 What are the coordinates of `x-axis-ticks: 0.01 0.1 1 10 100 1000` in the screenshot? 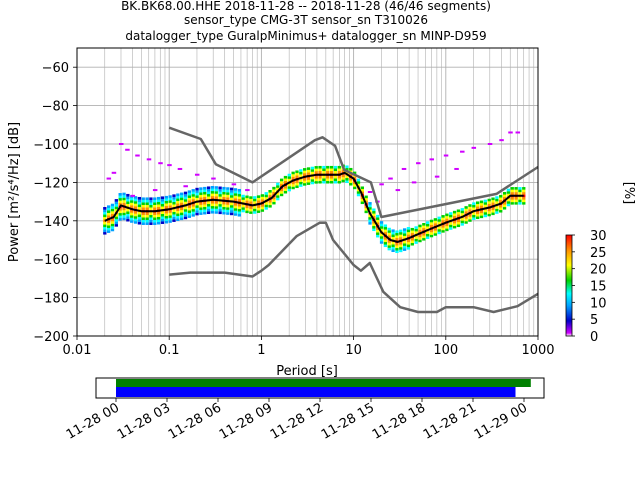 It's located at (309, 347).